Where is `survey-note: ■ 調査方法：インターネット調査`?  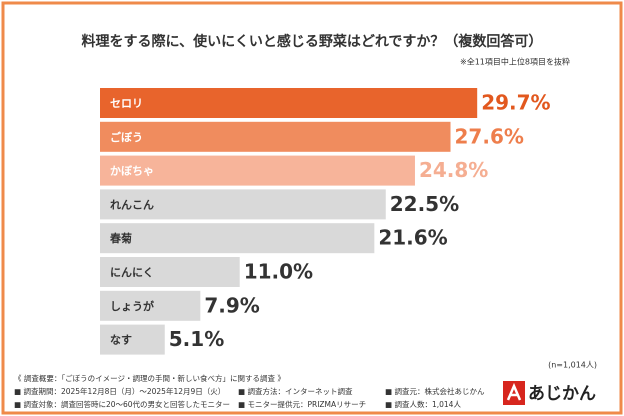 survey-note: ■ 調査方法：インターネット調査 is located at coordinates (295, 391).